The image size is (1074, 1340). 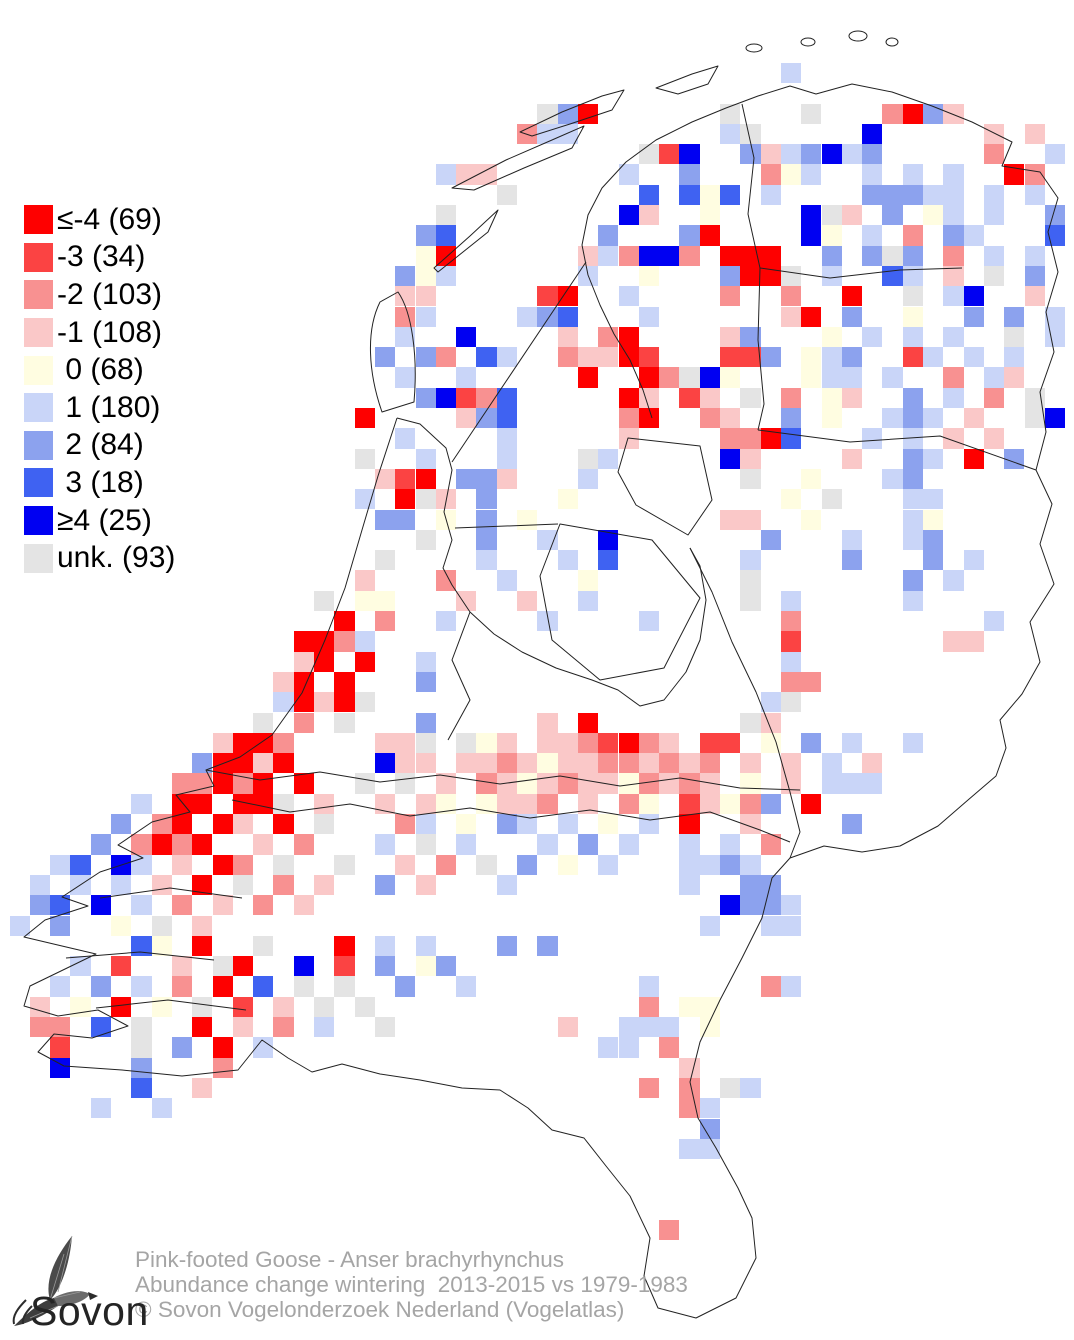 What do you see at coordinates (751, 186) in the screenshot?
I see `friesland-groningen-border` at bounding box center [751, 186].